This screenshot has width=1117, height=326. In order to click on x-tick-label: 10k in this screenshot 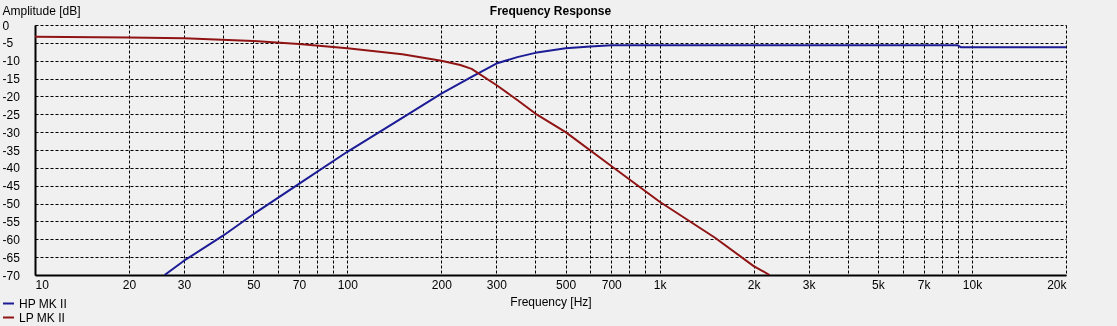, I will do `click(973, 284)`.